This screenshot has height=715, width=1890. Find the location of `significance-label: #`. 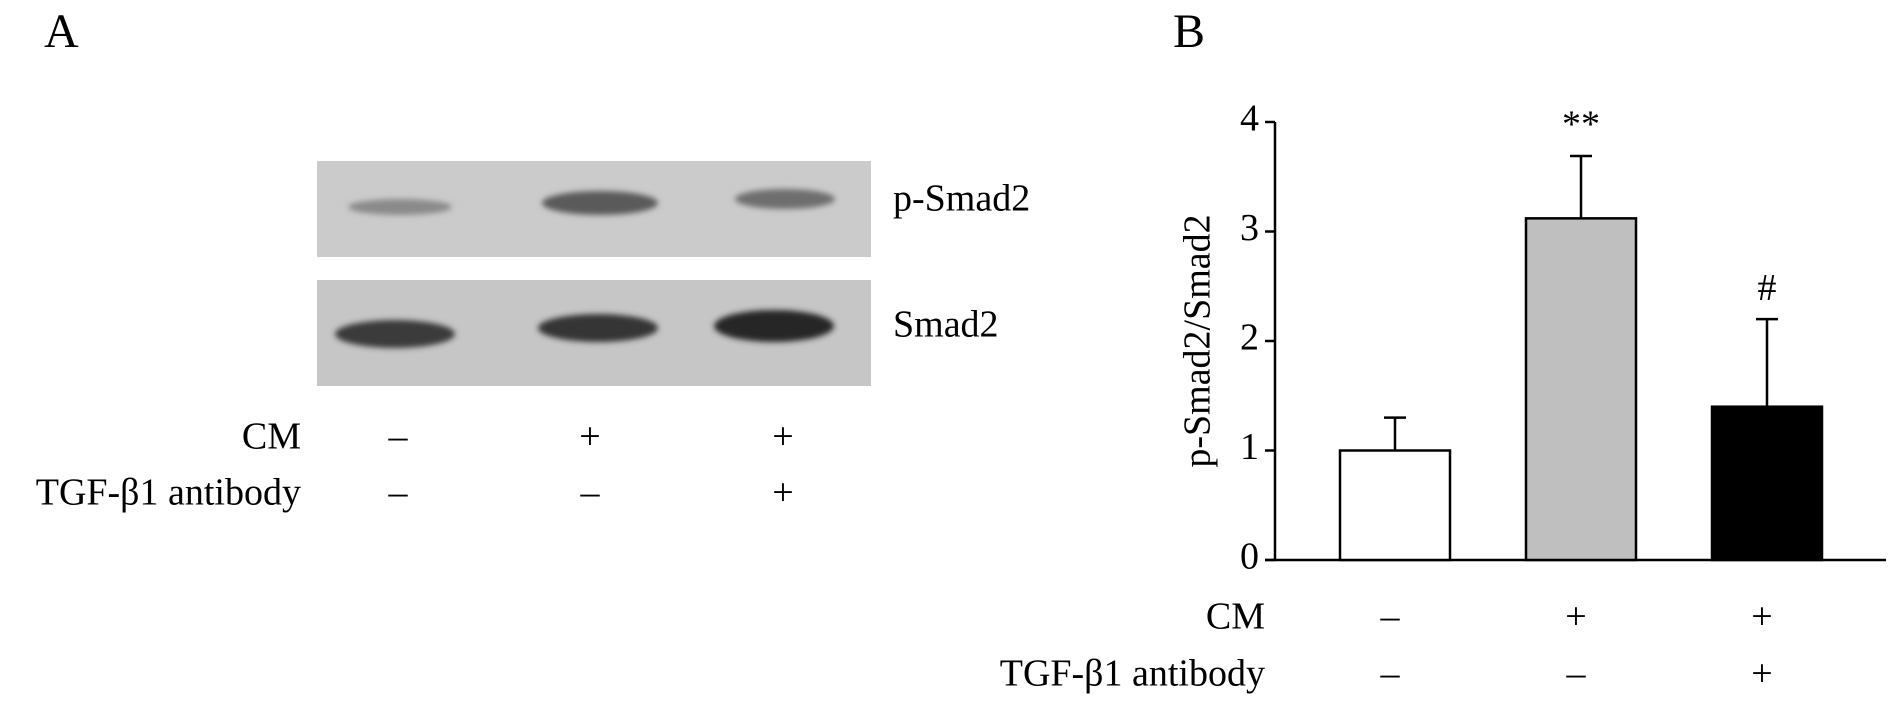

significance-label: # is located at coordinates (1767, 288).